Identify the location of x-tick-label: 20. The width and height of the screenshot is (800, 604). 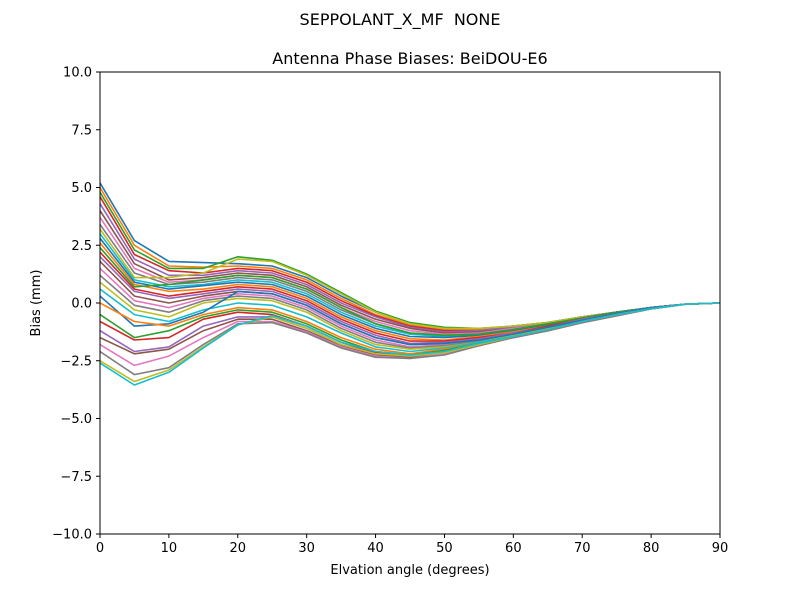
(238, 548).